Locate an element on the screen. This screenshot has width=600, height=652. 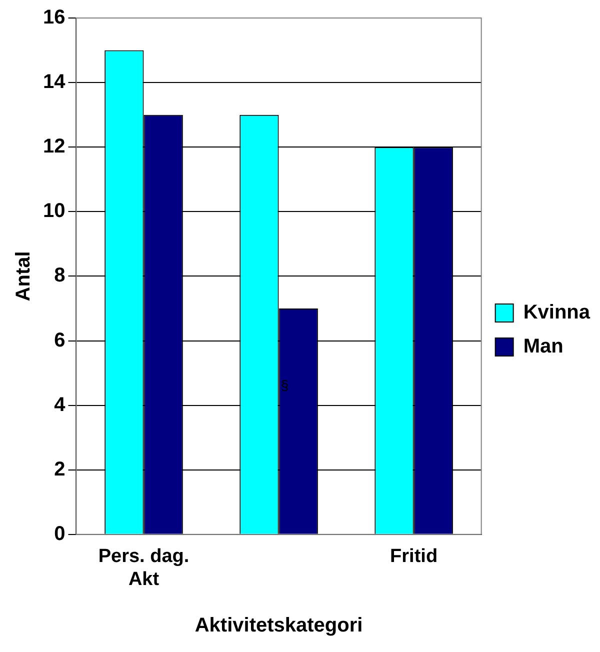
y-tick-label: 4 is located at coordinates (60, 405).